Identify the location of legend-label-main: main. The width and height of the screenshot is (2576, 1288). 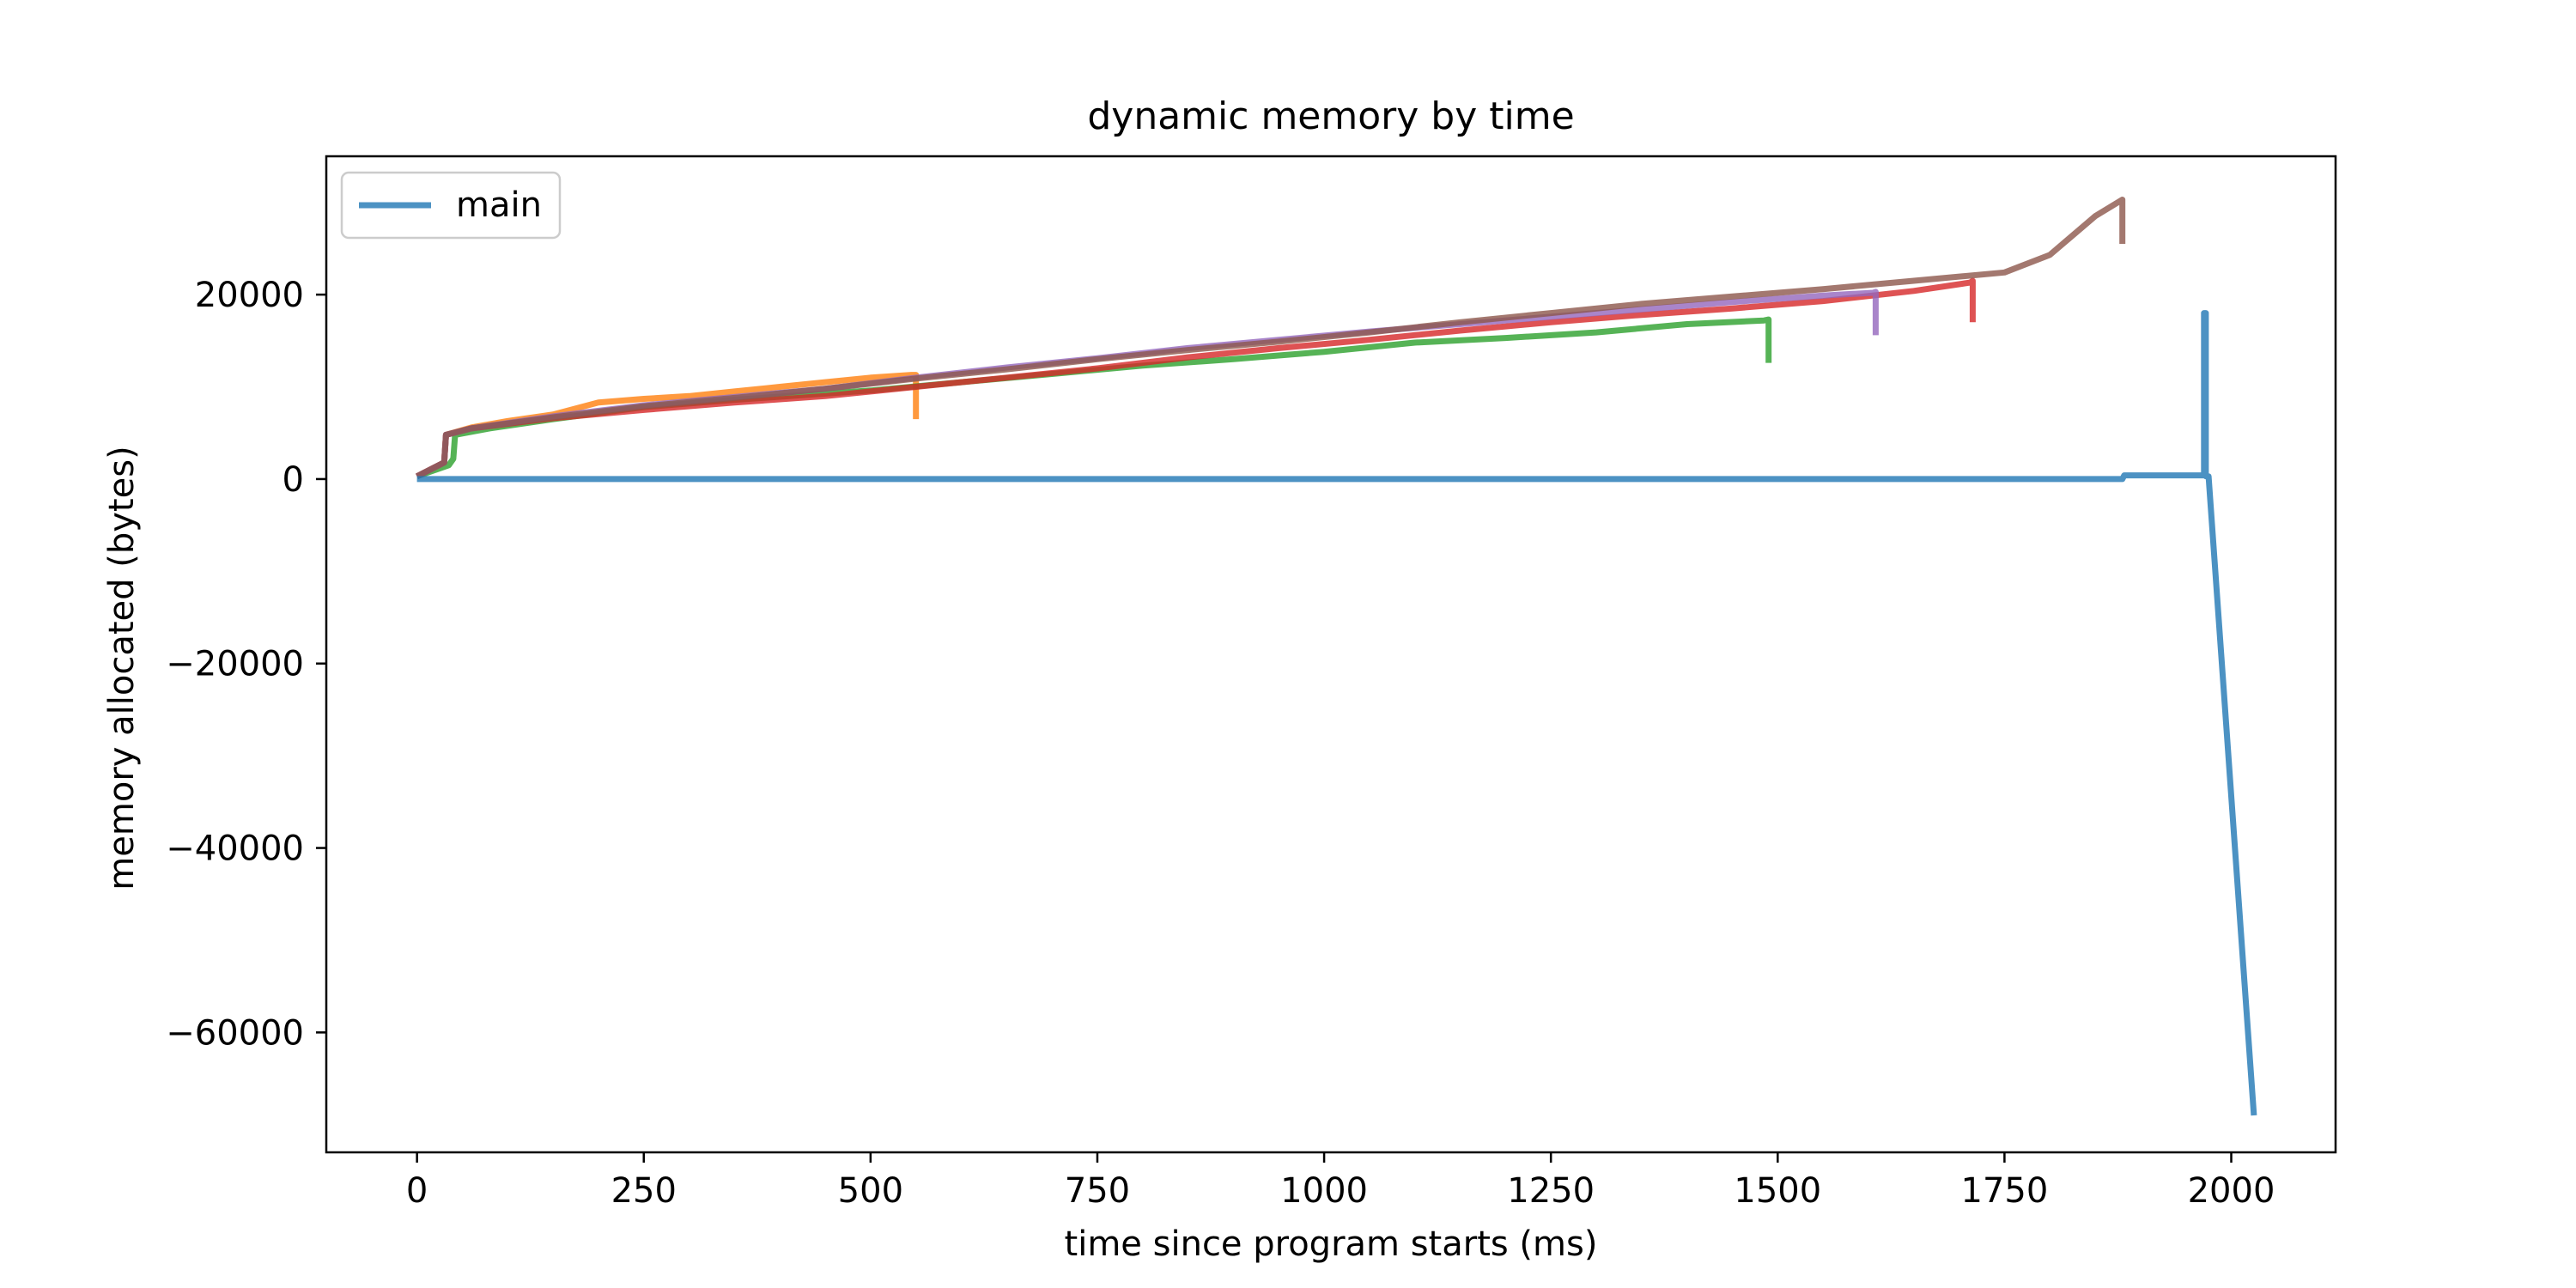
(499, 205).